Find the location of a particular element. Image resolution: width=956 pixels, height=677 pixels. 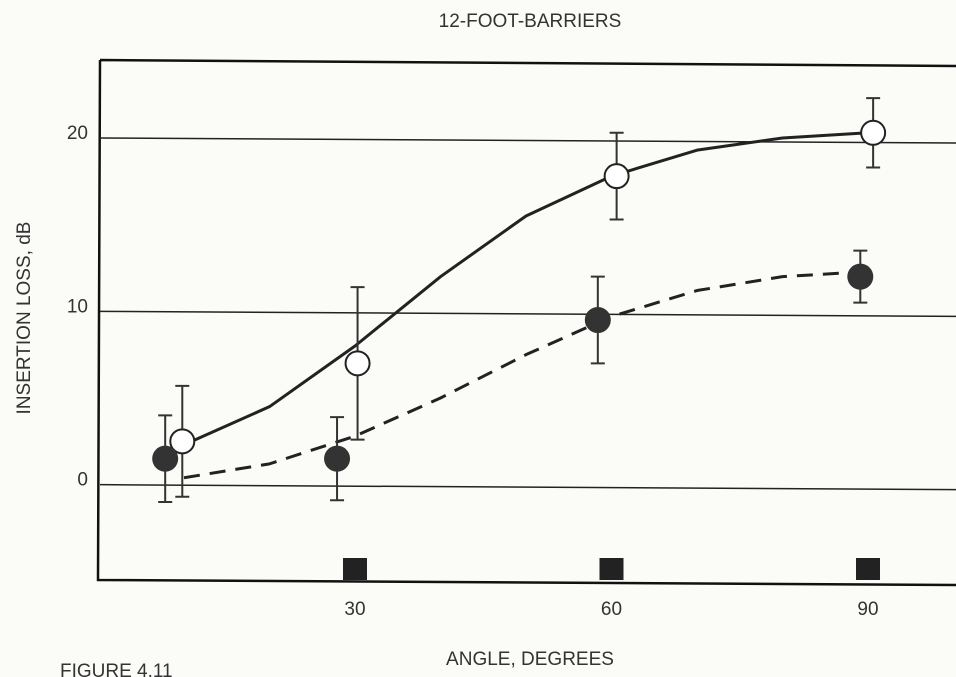

x-tick-label: 60 is located at coordinates (611, 609).